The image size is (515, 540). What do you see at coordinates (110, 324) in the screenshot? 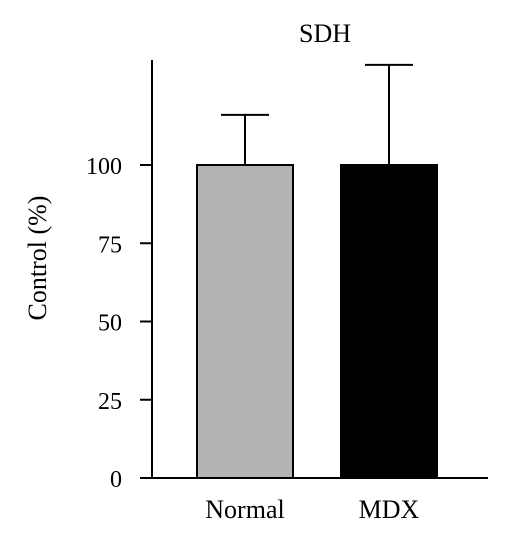
I see `y-tick-label: 50` at bounding box center [110, 324].